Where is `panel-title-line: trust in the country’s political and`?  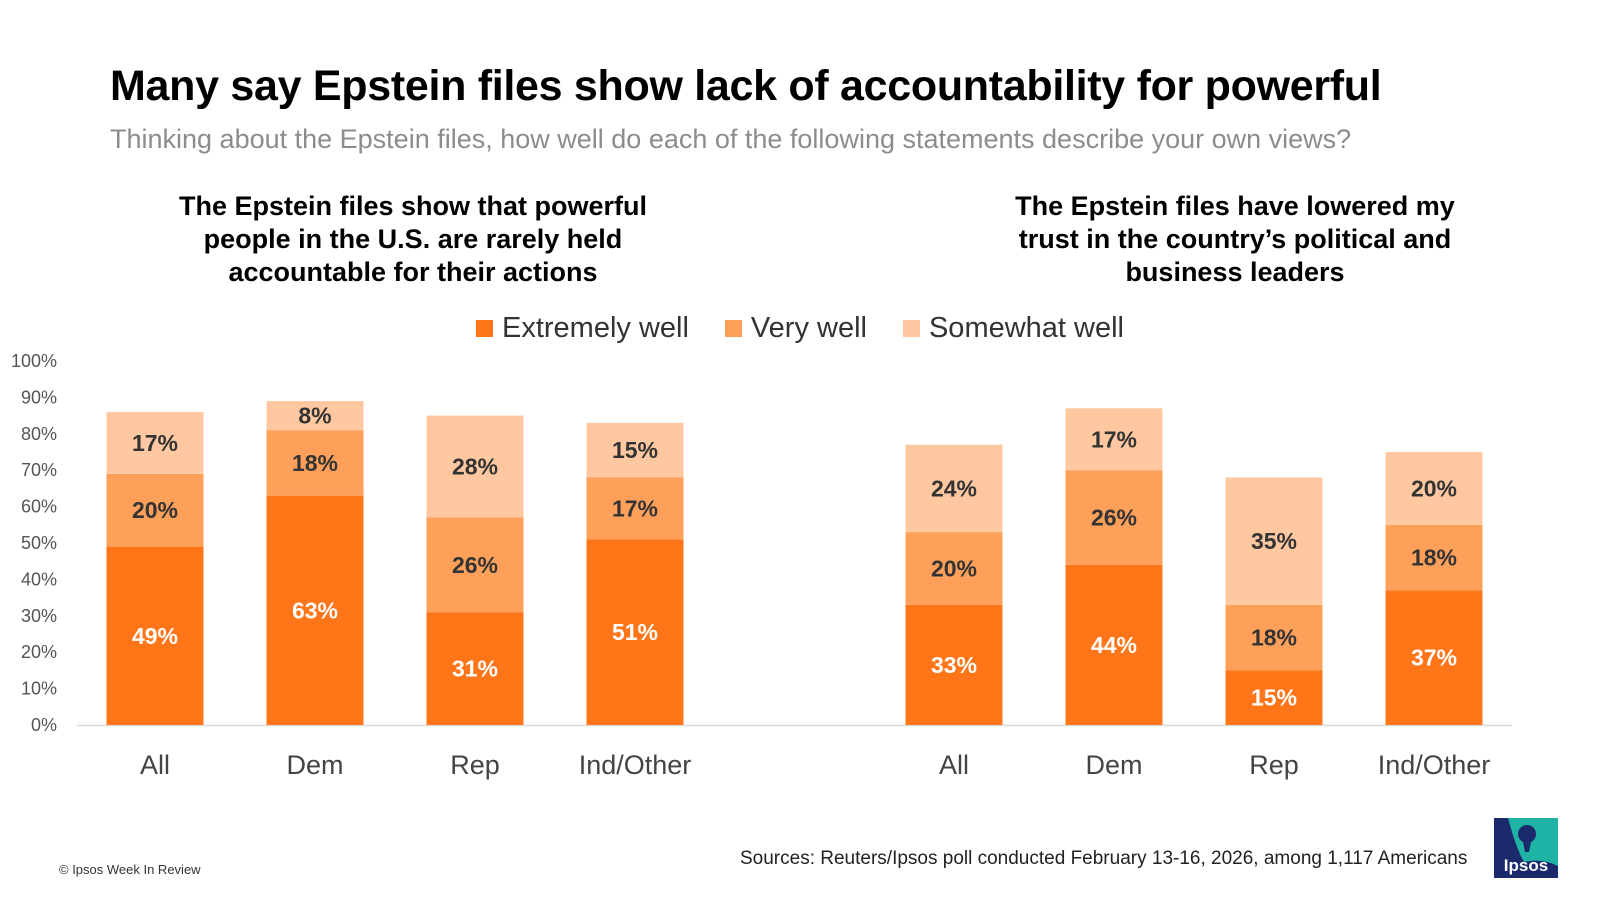
panel-title-line: trust in the country’s political and is located at coordinates (1235, 239).